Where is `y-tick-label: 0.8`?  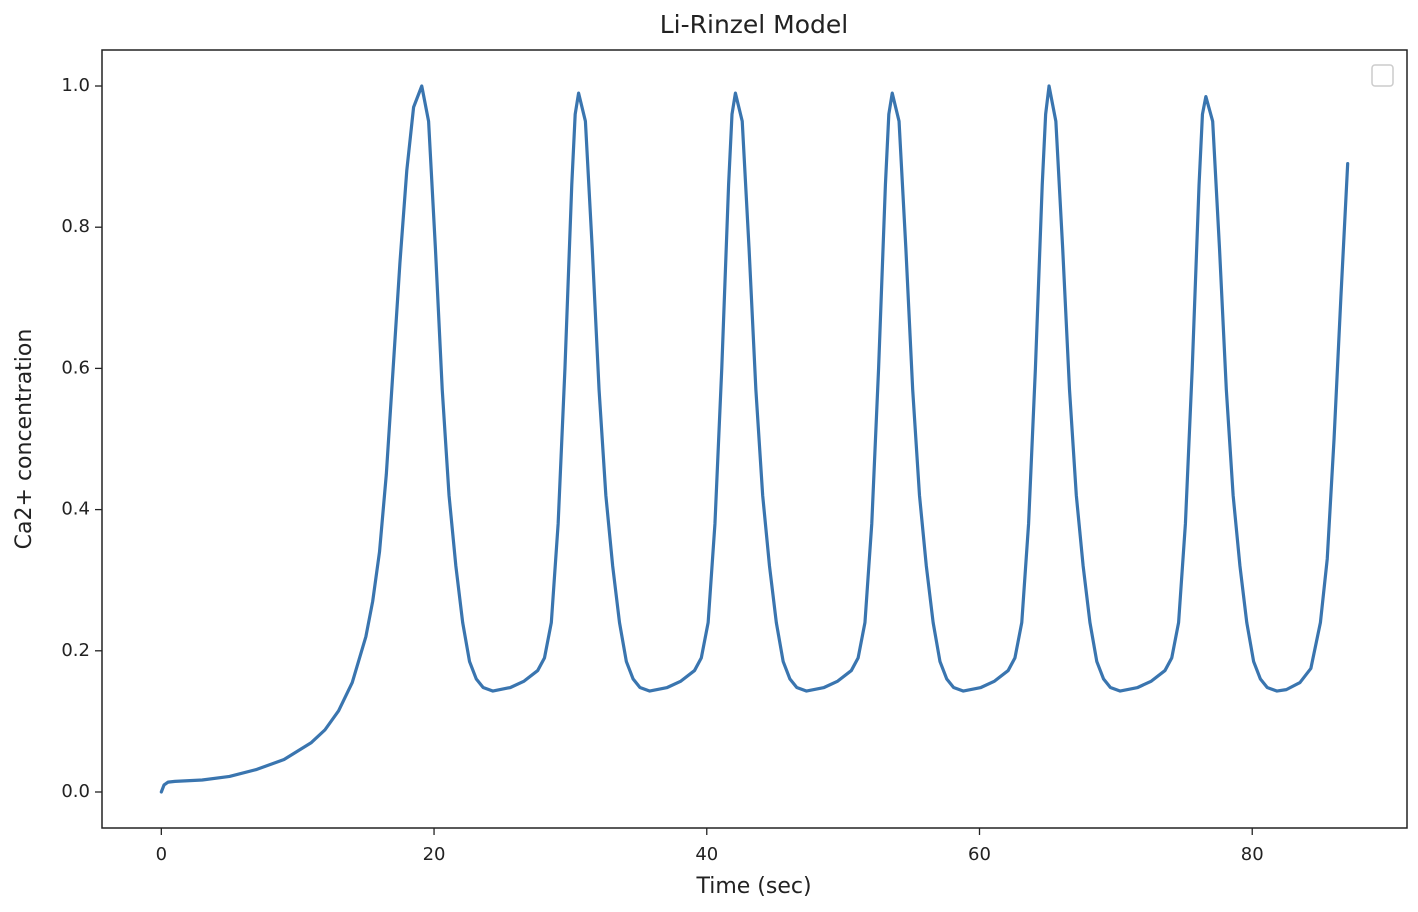 y-tick-label: 0.8 is located at coordinates (75, 226).